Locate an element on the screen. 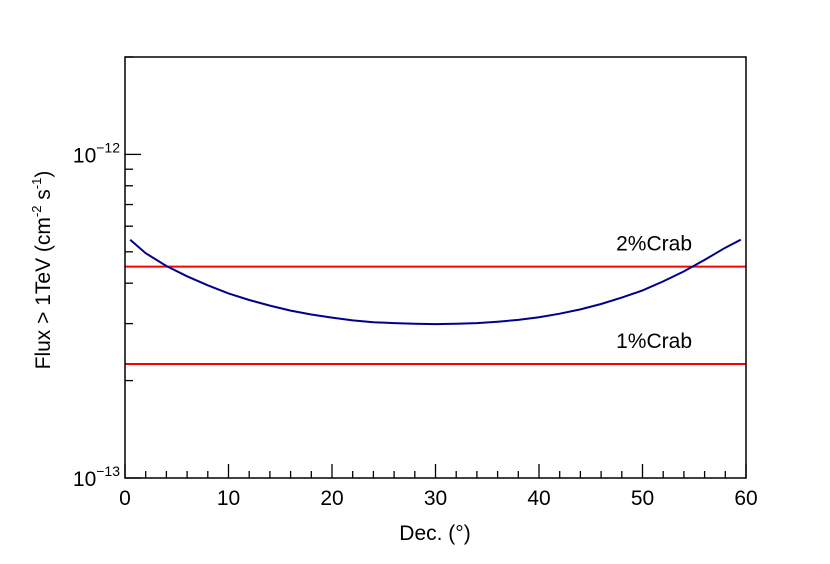 The image size is (830, 564). y-tick-exponent: −12 is located at coordinates (108, 147).